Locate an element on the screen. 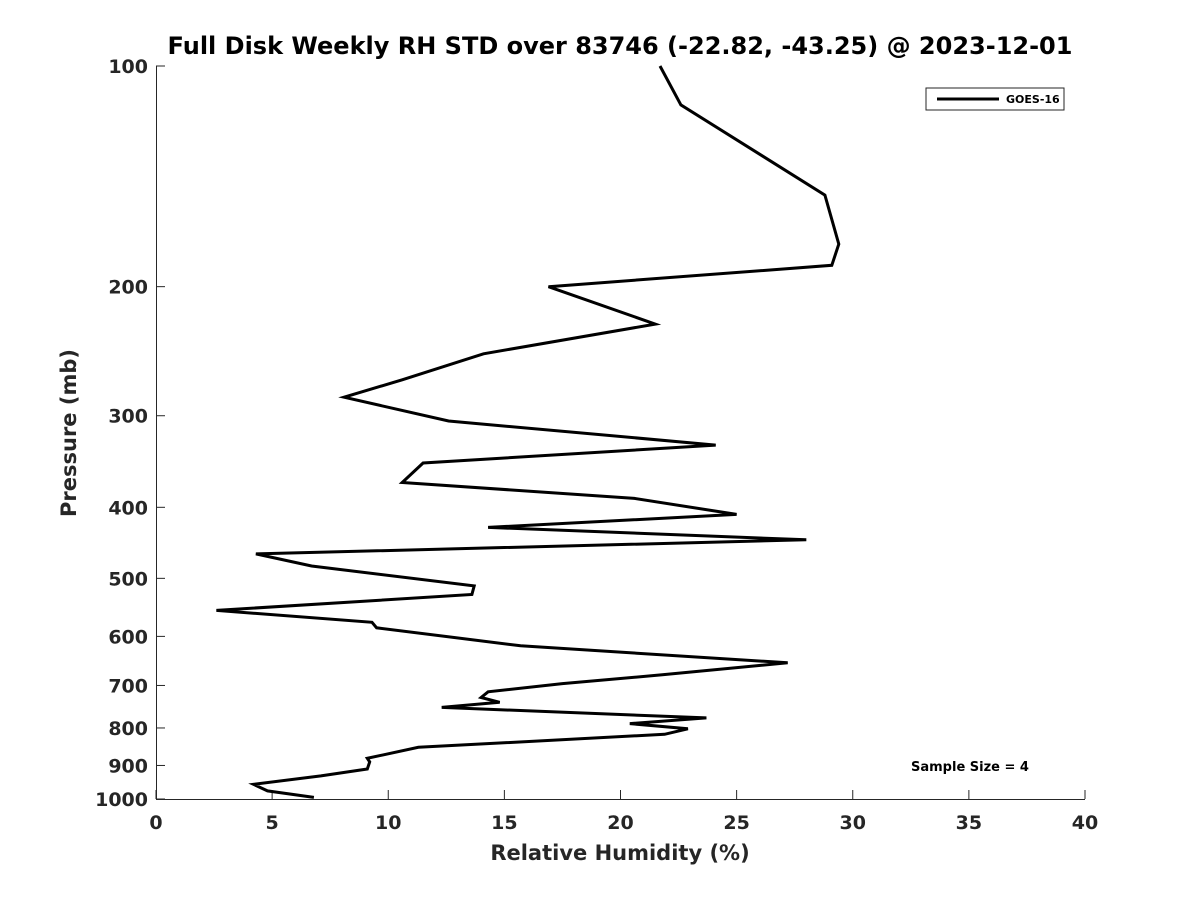 The image size is (1200, 900). x-axis-ticks: 0 5 10 15 20 25 30 35 40 is located at coordinates (623, 812).